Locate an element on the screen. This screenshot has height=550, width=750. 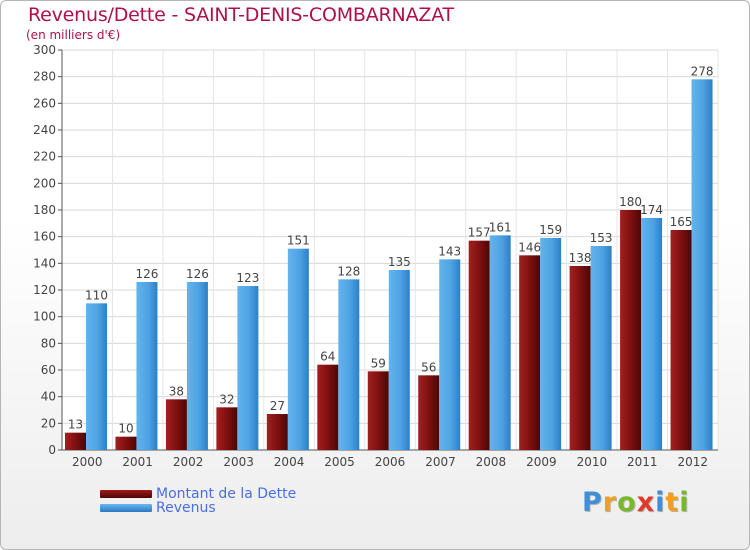
y-tick-label: 140 is located at coordinates (44, 263).